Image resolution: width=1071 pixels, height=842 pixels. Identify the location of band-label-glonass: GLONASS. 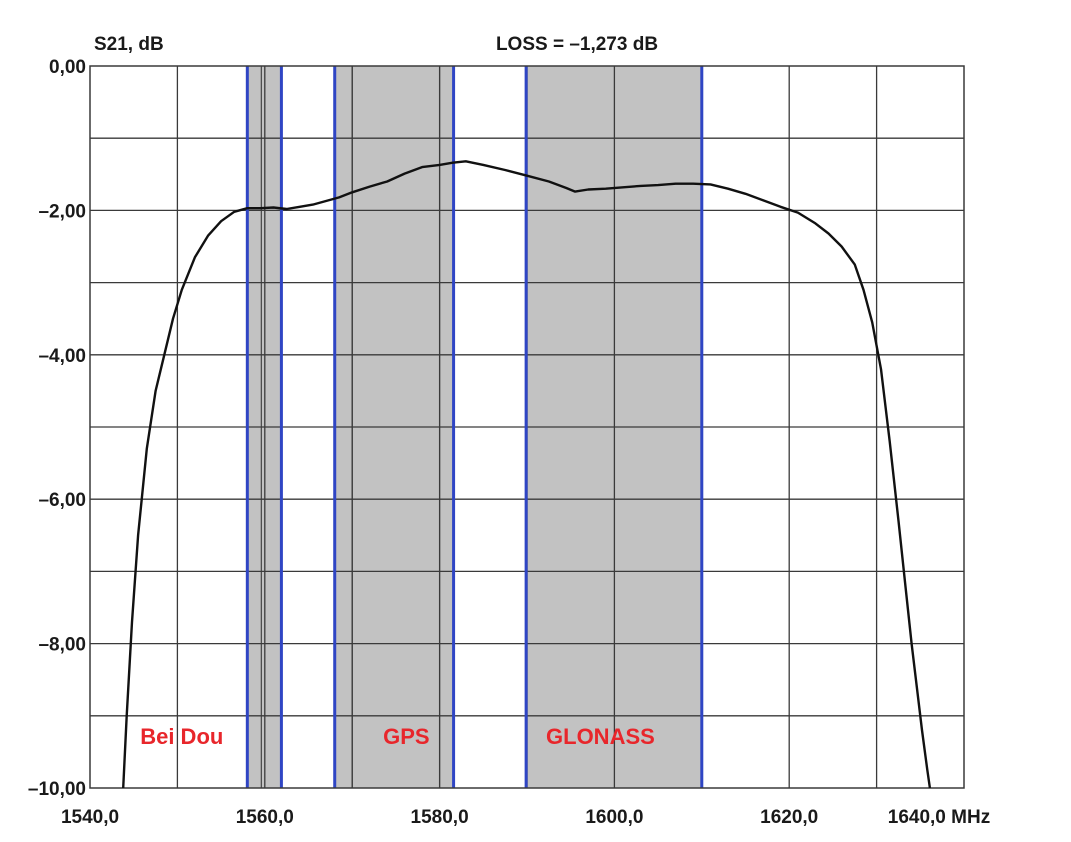
(600, 736).